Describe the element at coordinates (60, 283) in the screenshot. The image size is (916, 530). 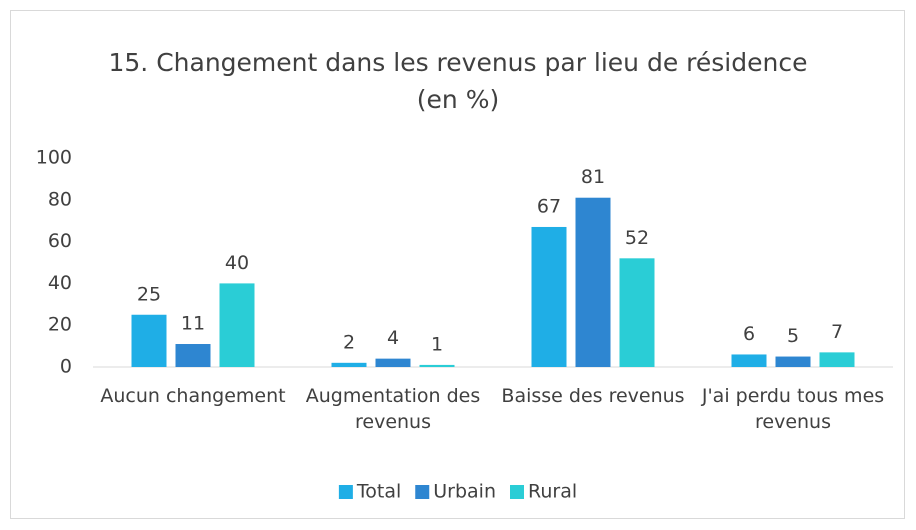
I see `y-tick-label: 40` at that location.